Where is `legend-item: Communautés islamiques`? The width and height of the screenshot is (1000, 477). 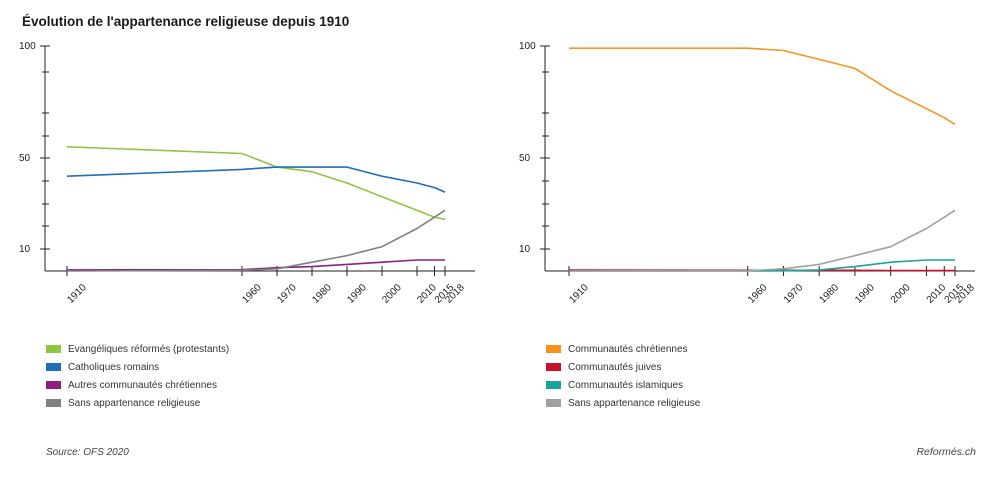
legend-item: Communautés islamiques is located at coordinates (623, 385).